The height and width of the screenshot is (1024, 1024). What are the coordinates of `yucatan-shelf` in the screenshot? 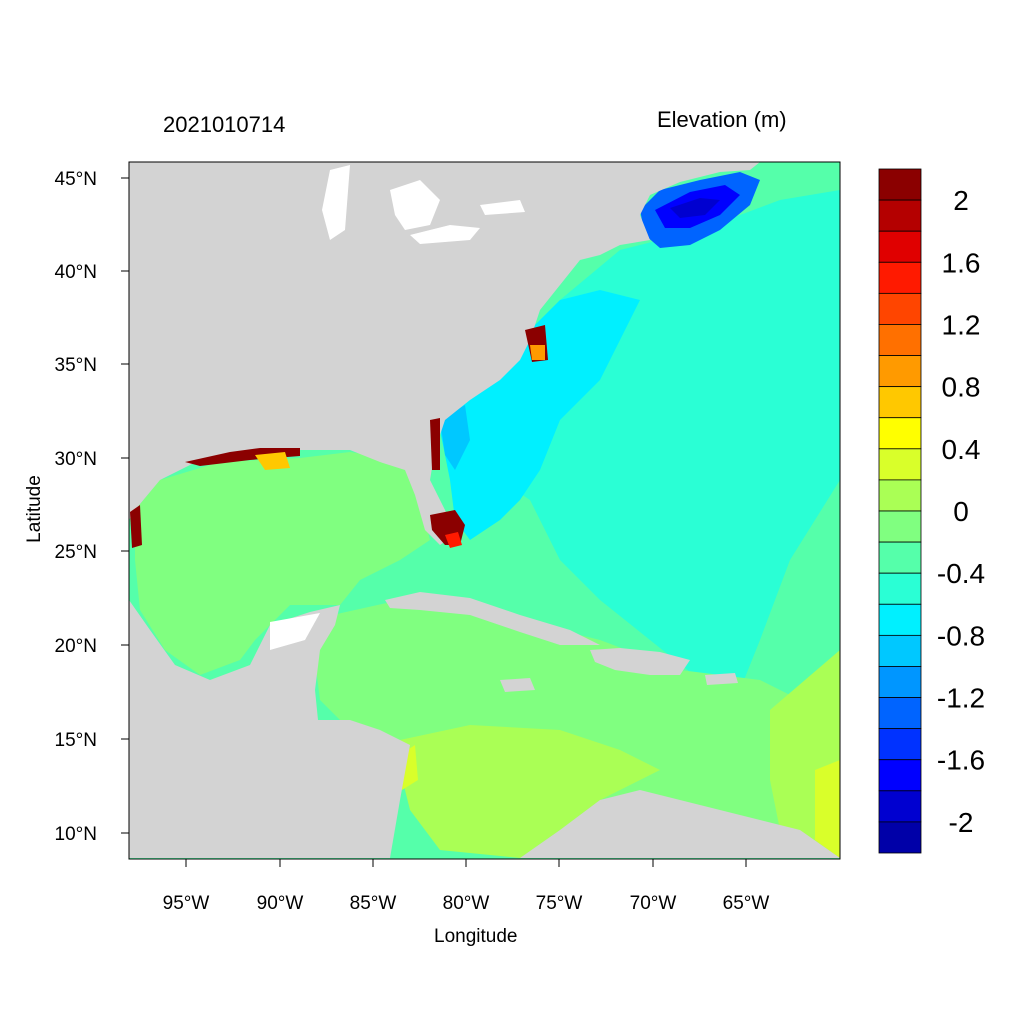 It's located at (295, 631).